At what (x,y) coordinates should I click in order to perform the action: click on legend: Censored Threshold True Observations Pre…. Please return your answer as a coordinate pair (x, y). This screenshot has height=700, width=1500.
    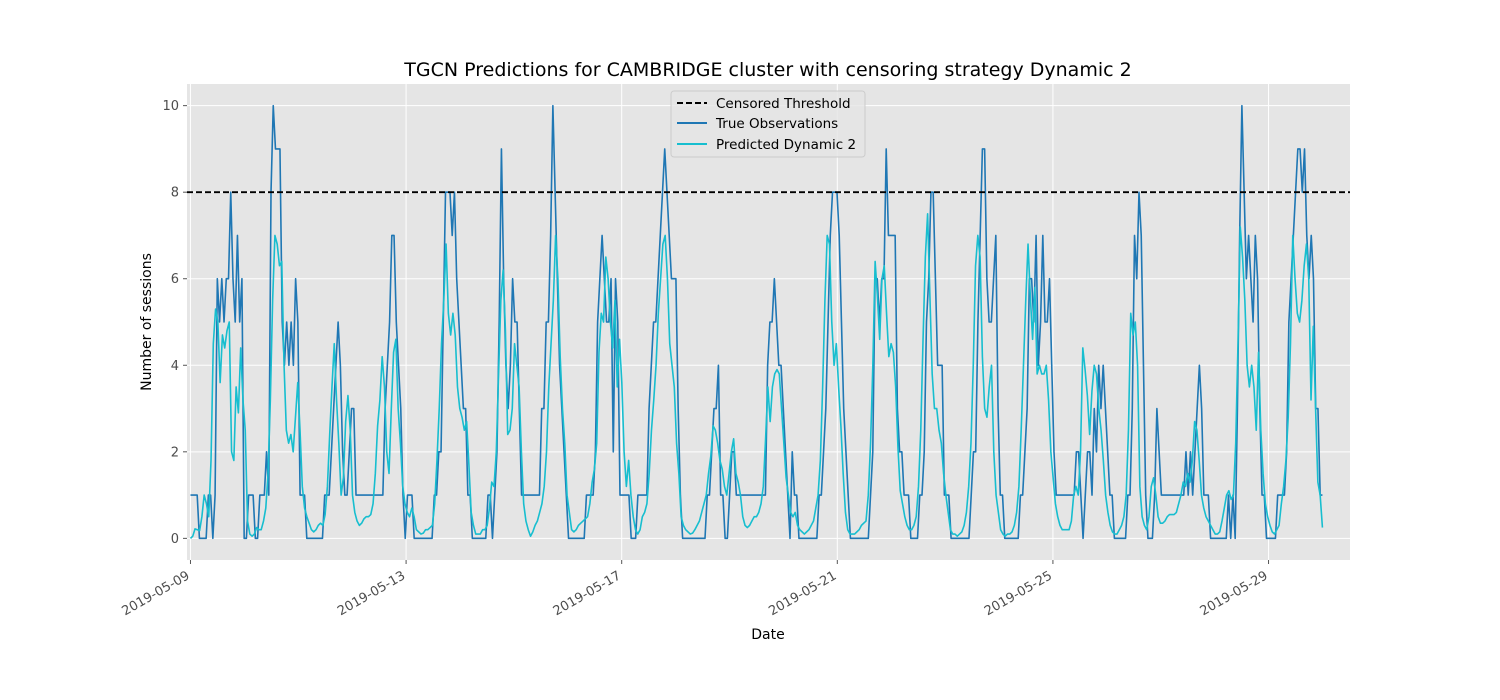
    Looking at the image, I should click on (768, 124).